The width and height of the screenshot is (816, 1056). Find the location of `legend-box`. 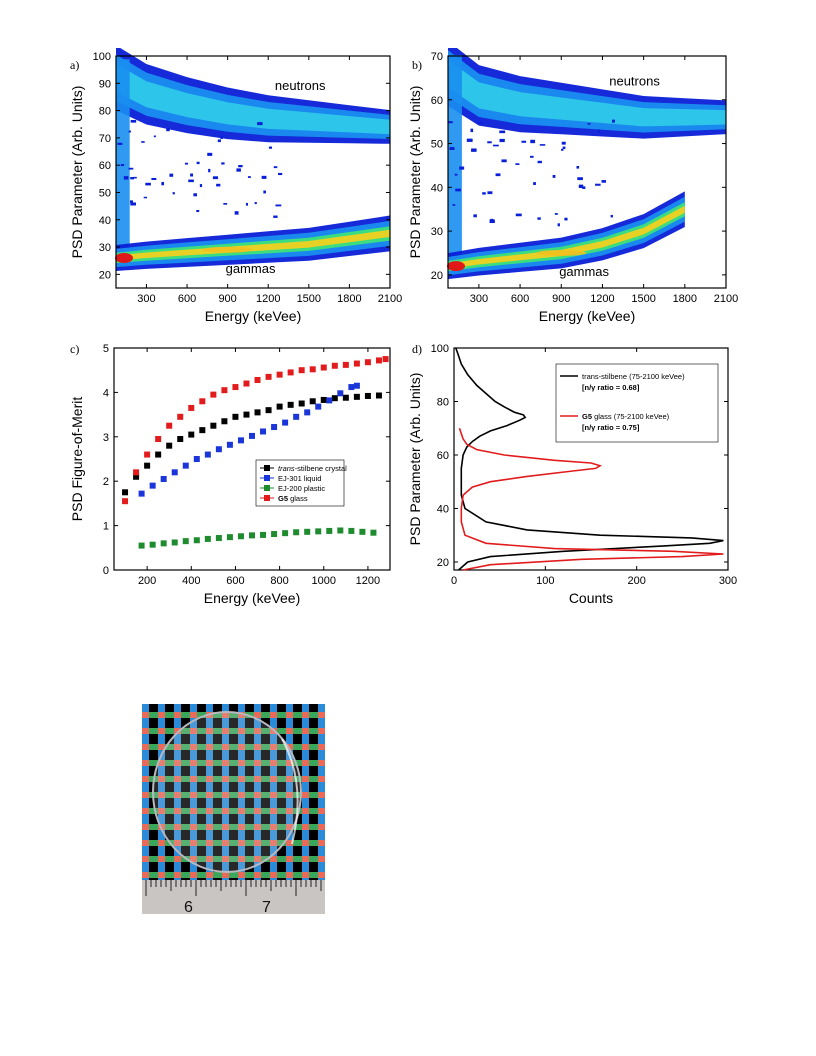

legend-box is located at coordinates (637, 403).